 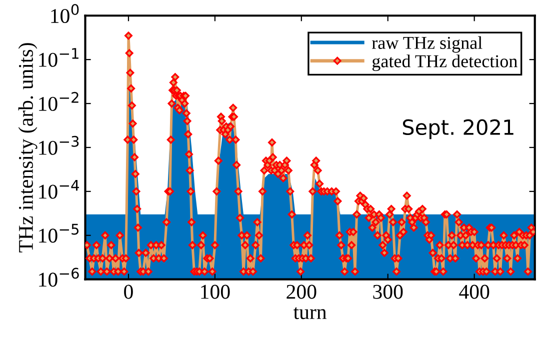 I want to click on y-tick-label: 10$^{−2}$, so click(x=58, y=101).